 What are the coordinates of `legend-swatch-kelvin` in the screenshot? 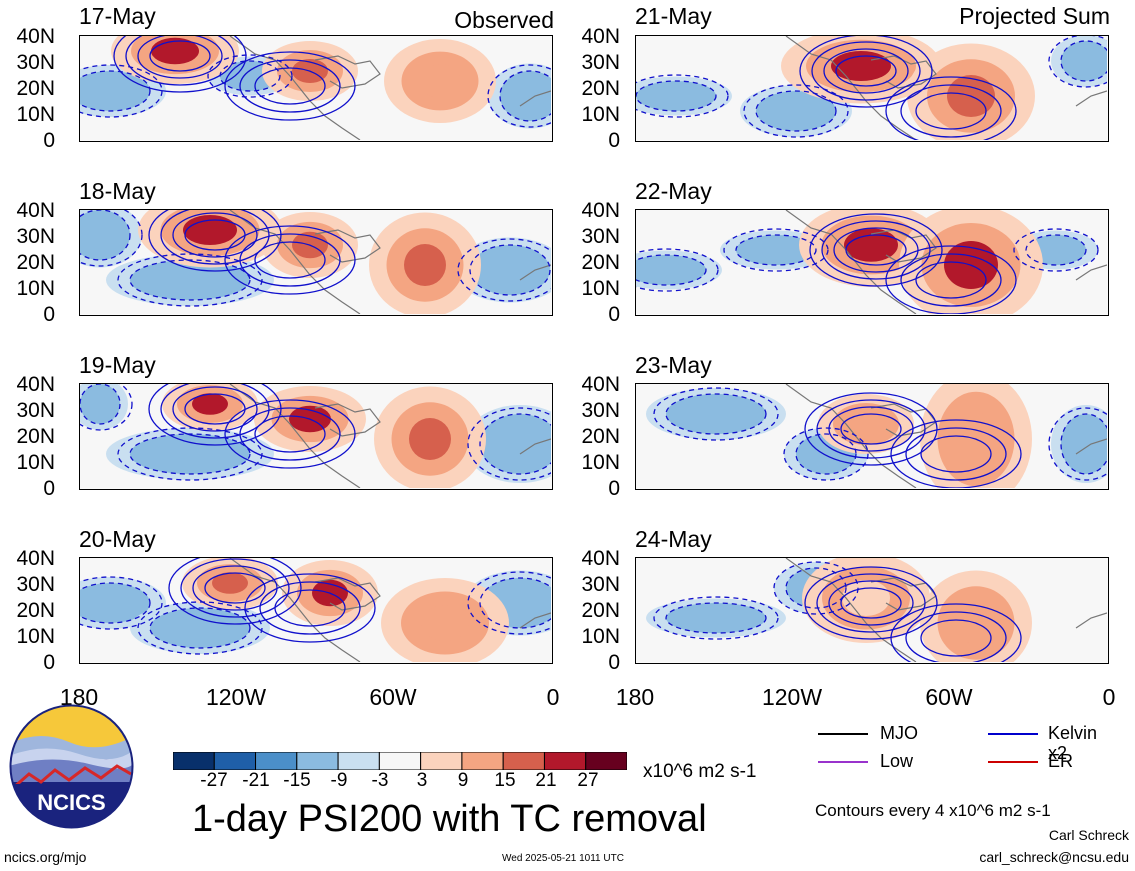 It's located at (1013, 734).